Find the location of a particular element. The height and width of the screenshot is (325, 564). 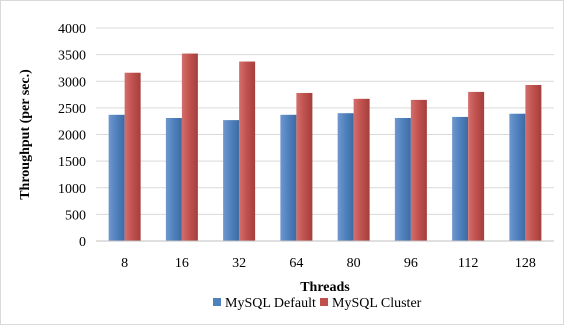

x-tick-label: 96 is located at coordinates (411, 263).